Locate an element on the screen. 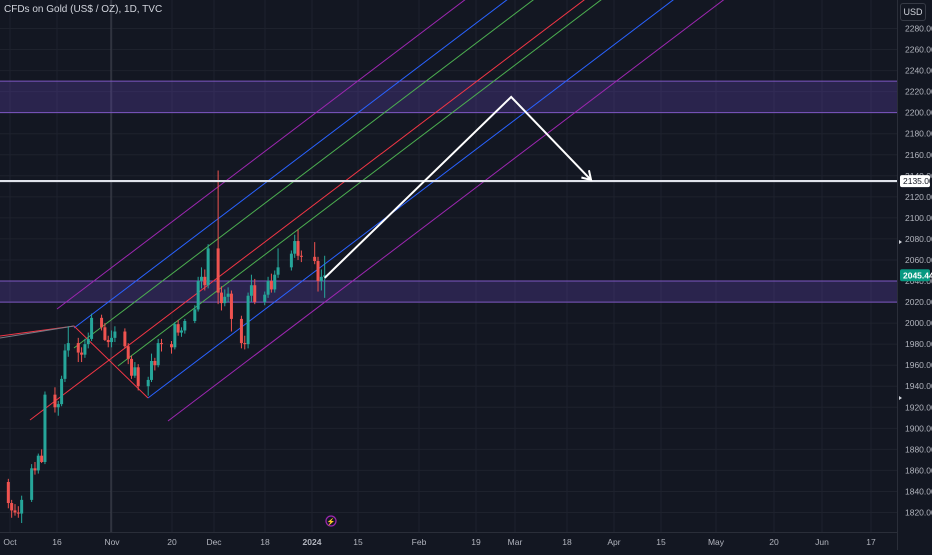 The height and width of the screenshot is (555, 932). x-tick-label: 19 is located at coordinates (476, 542).